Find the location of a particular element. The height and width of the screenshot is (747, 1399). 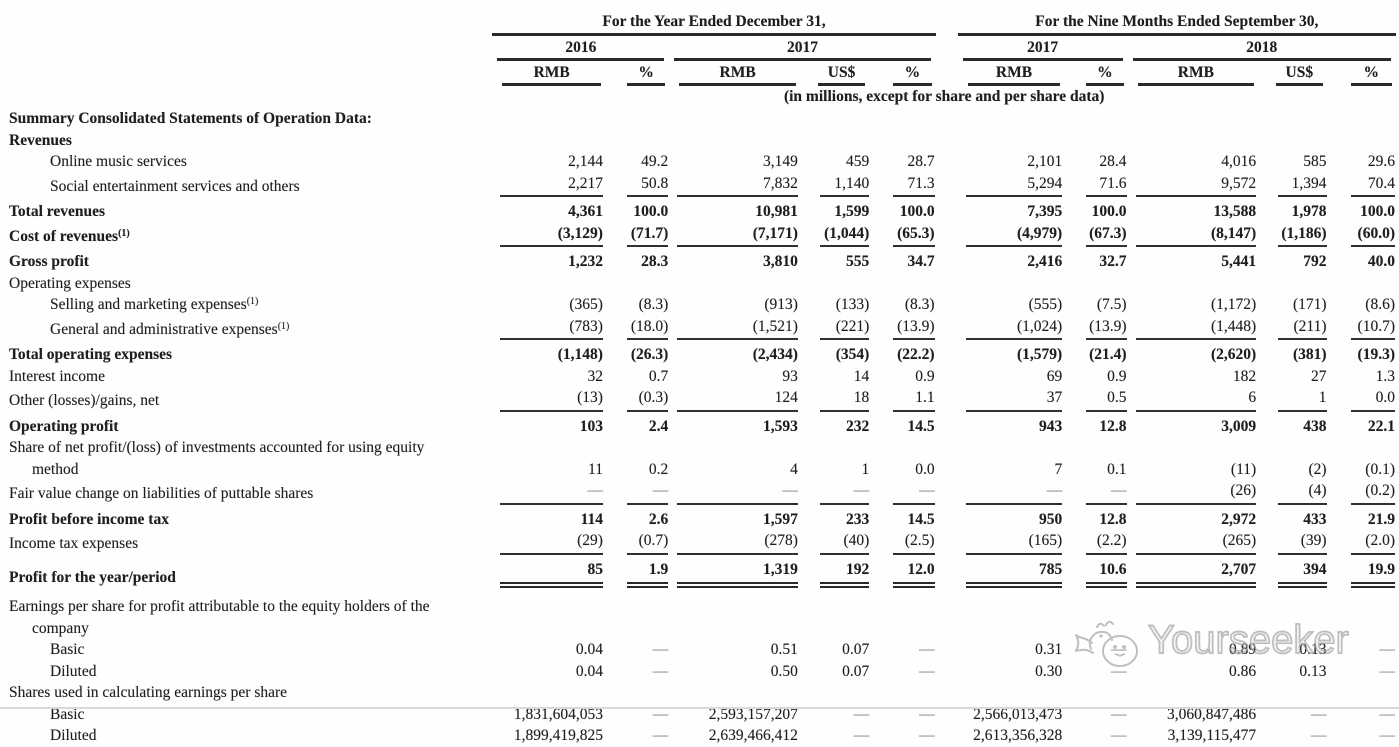

cell: (1,186) is located at coordinates (1293, 235).